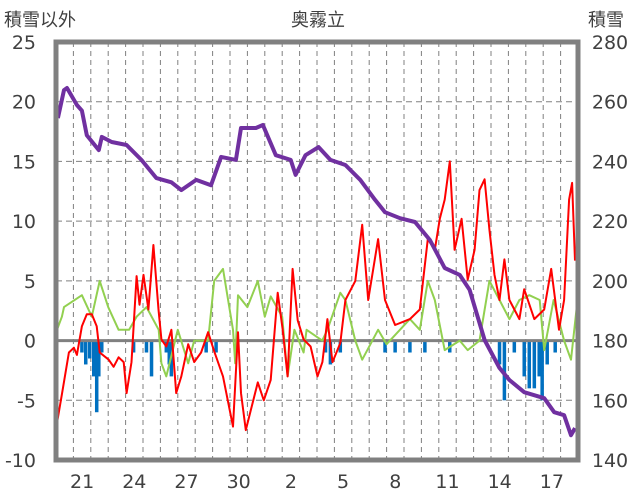  Describe the element at coordinates (24, 103) in the screenshot. I see `left-tick-label: 20` at that location.